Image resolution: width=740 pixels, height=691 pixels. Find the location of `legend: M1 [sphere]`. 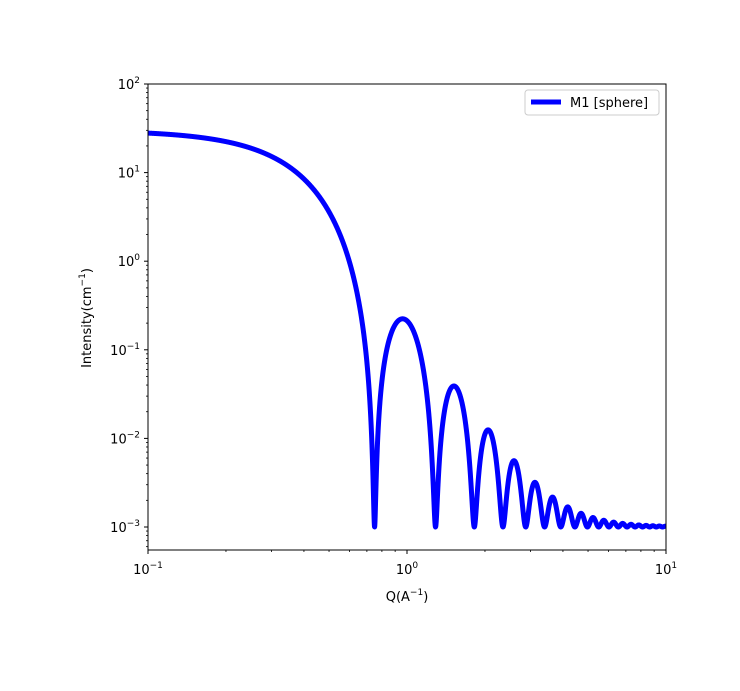

legend: M1 [sphere] is located at coordinates (592, 102).